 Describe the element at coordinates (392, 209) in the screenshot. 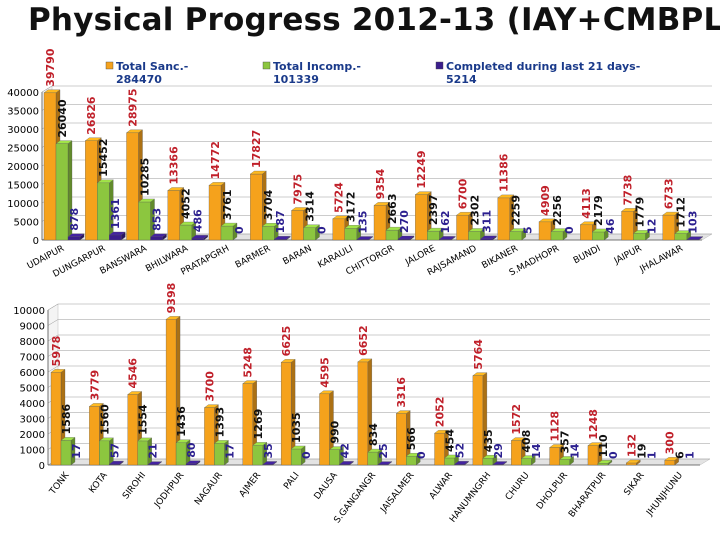

I see `data-label-total-incomp--chittorgr: 2663` at that location.